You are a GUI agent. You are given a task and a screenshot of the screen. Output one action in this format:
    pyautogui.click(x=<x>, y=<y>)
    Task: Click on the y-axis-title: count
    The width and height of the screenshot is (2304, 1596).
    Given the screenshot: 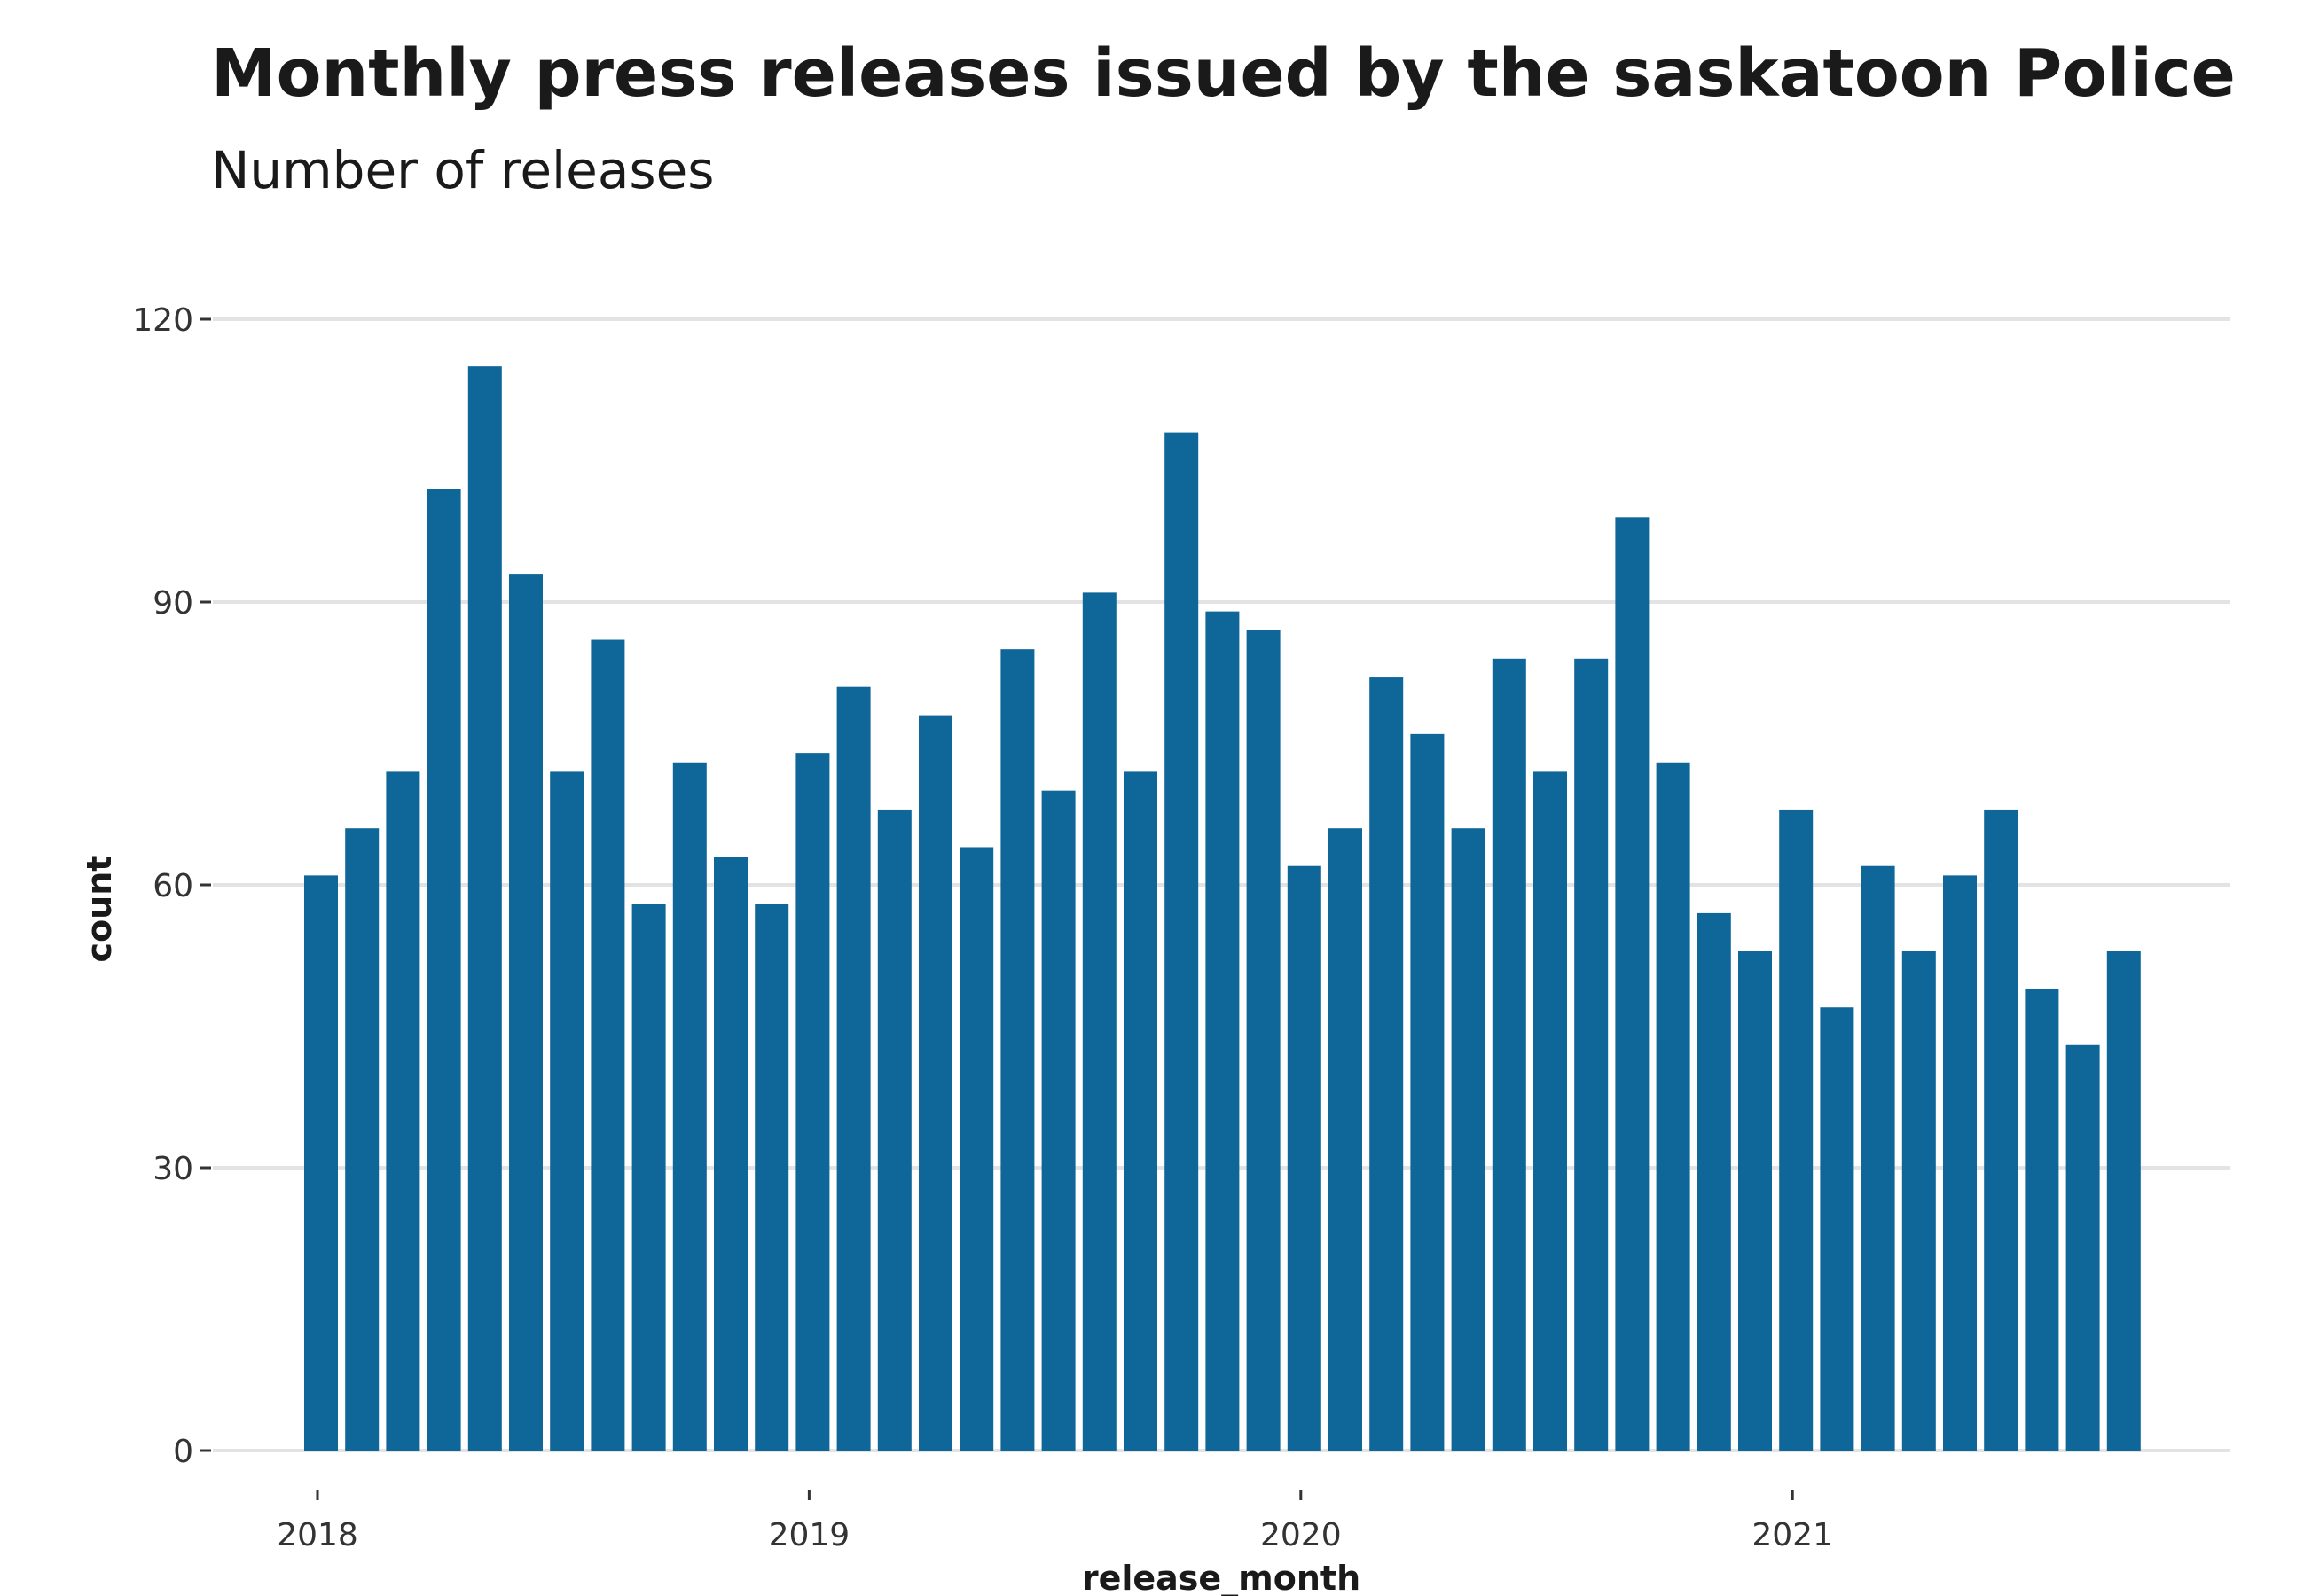 What is the action you would take?
    pyautogui.click(x=100, y=909)
    